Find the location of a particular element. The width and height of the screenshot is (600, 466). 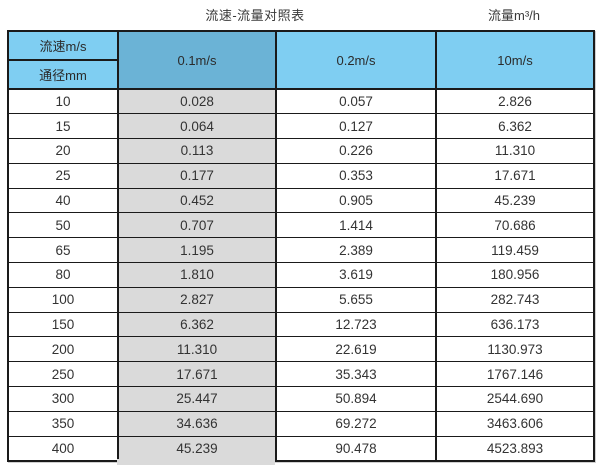

caption-row: 流速-流量对照表 流量m³/h is located at coordinates (300, 15).